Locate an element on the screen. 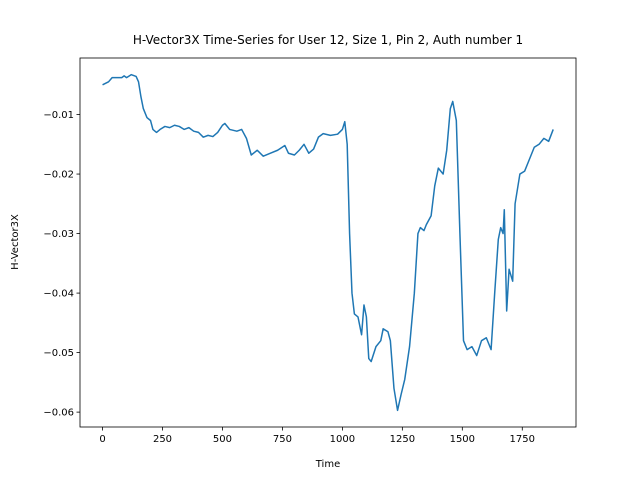 This screenshot has width=640, height=484. y-tick-label: −0.01 is located at coordinates (58, 115).